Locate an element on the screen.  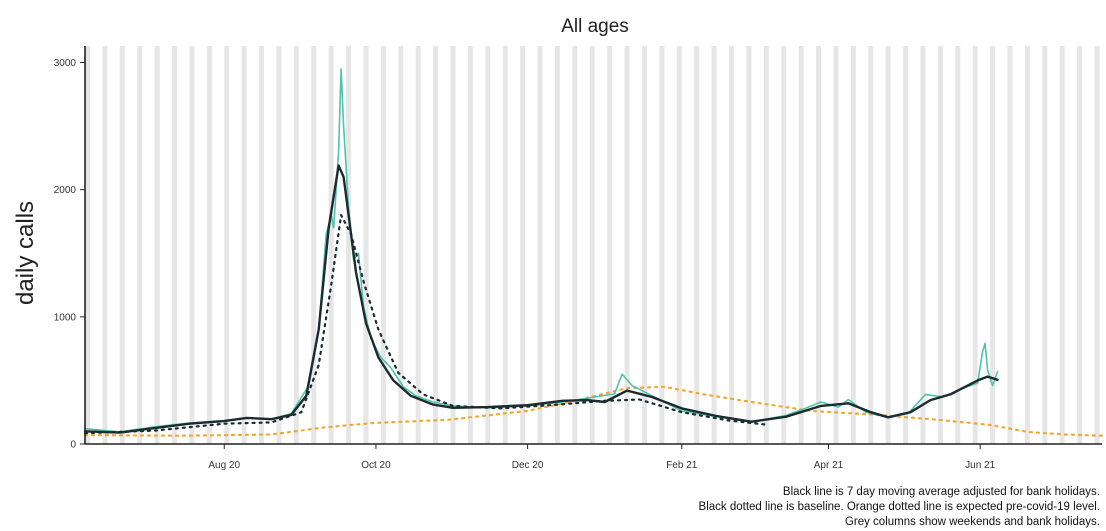
x-tick-label: Apr 21 is located at coordinates (829, 465).